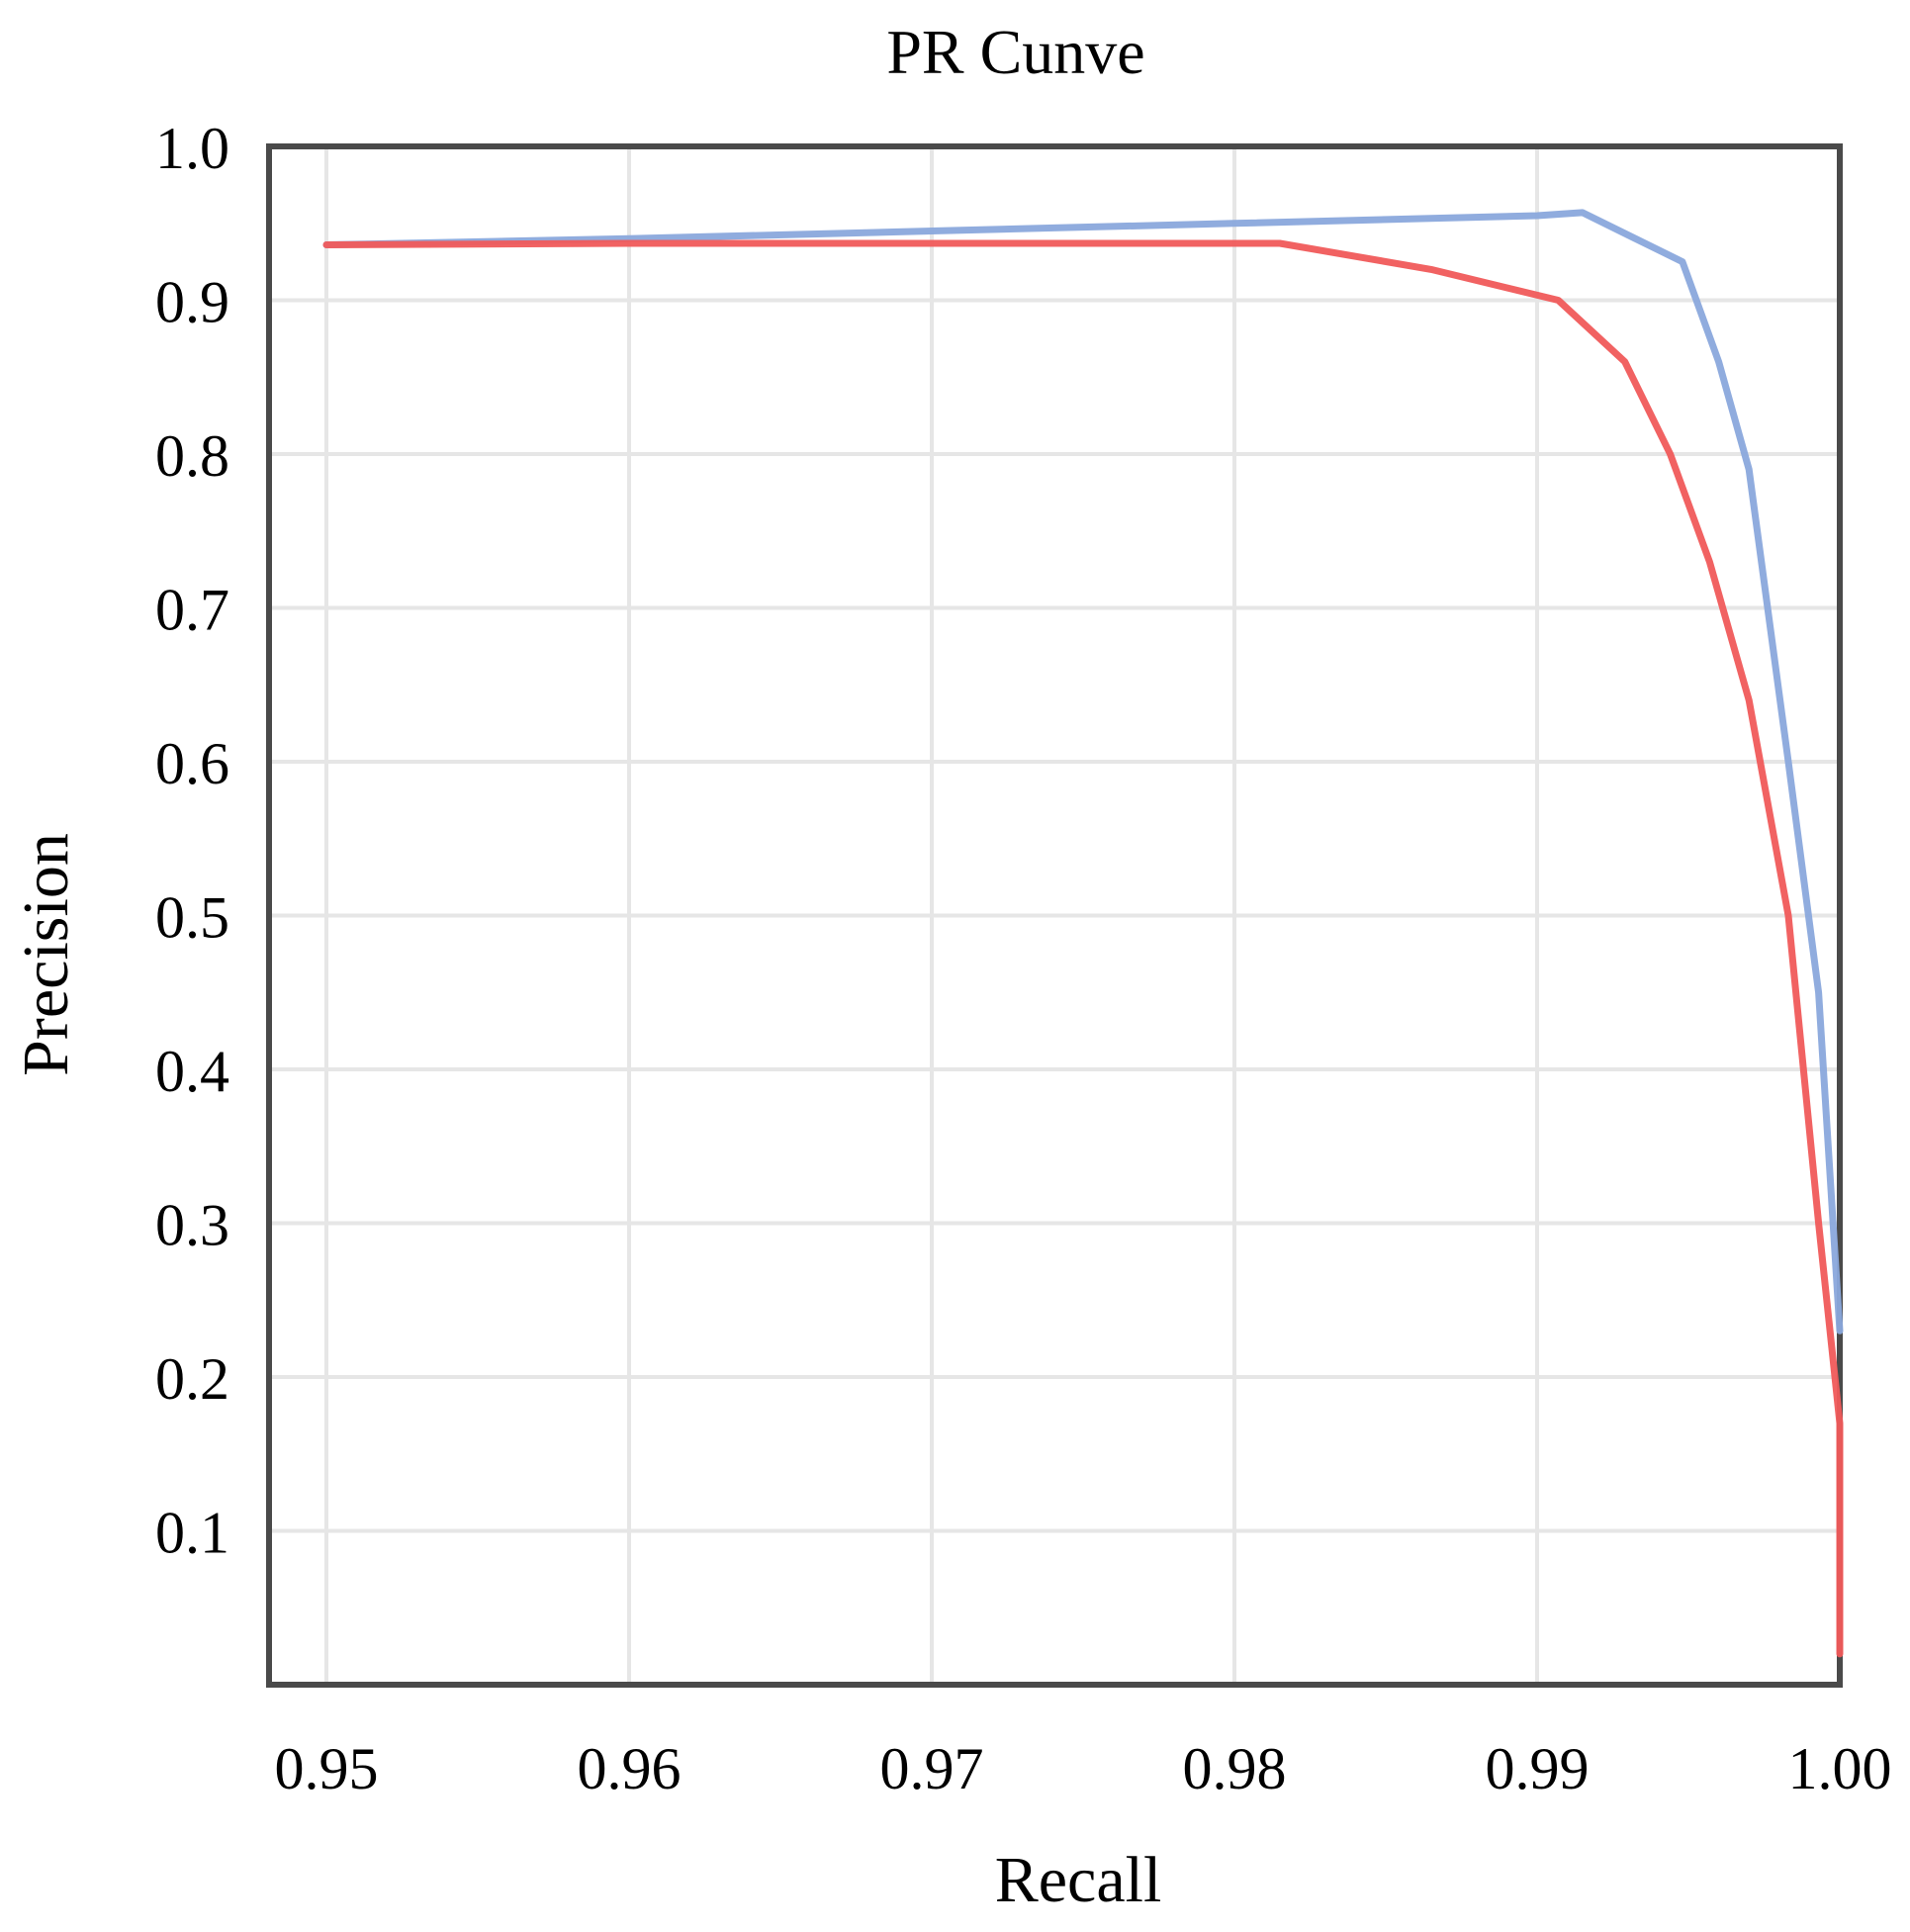  Describe the element at coordinates (192, 1534) in the screenshot. I see `y-tick-label: 0.1` at that location.